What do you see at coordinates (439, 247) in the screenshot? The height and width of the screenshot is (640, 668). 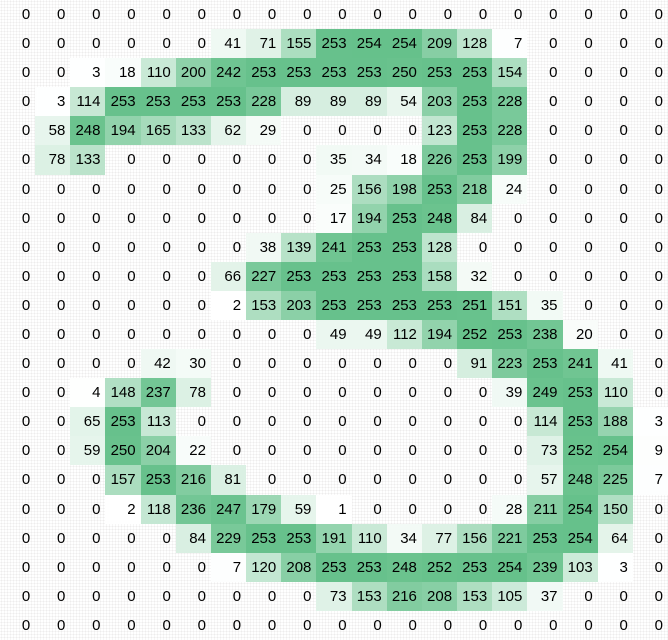 I see `heatmap-cell: 128` at bounding box center [439, 247].